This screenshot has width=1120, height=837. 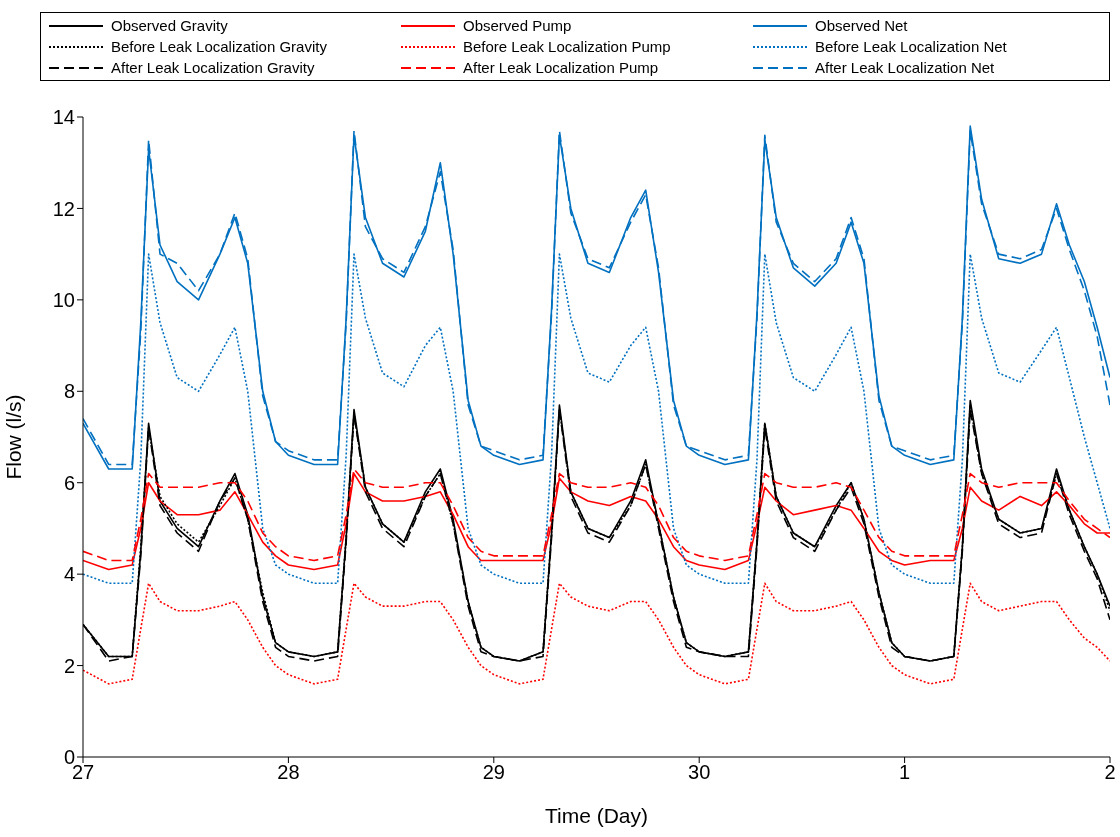 I want to click on y-tick-label: 14, so click(x=63, y=117).